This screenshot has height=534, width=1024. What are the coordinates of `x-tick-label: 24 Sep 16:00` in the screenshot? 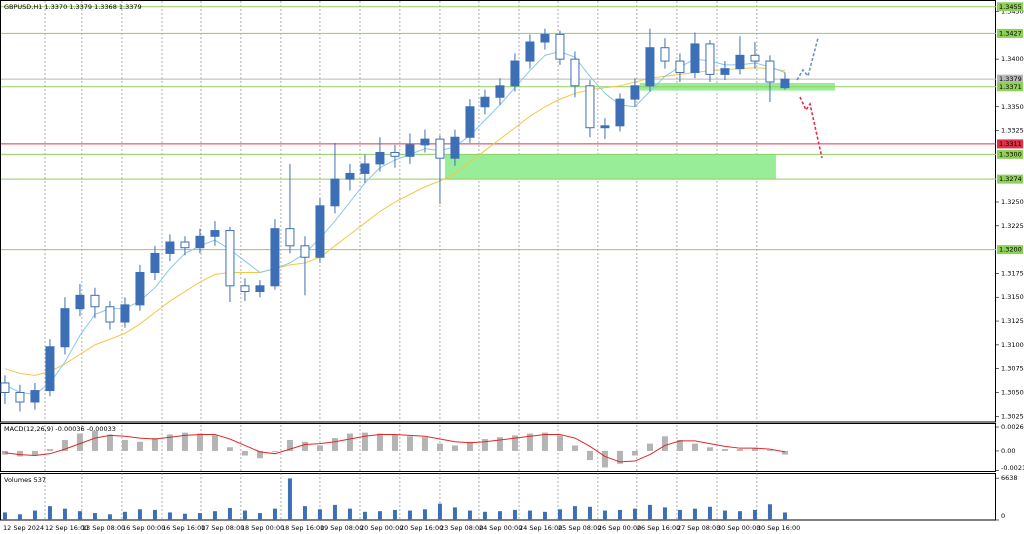 It's located at (540, 528).